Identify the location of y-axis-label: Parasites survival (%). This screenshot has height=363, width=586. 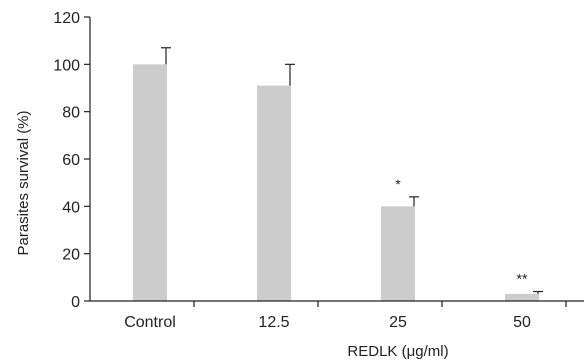
(23, 182).